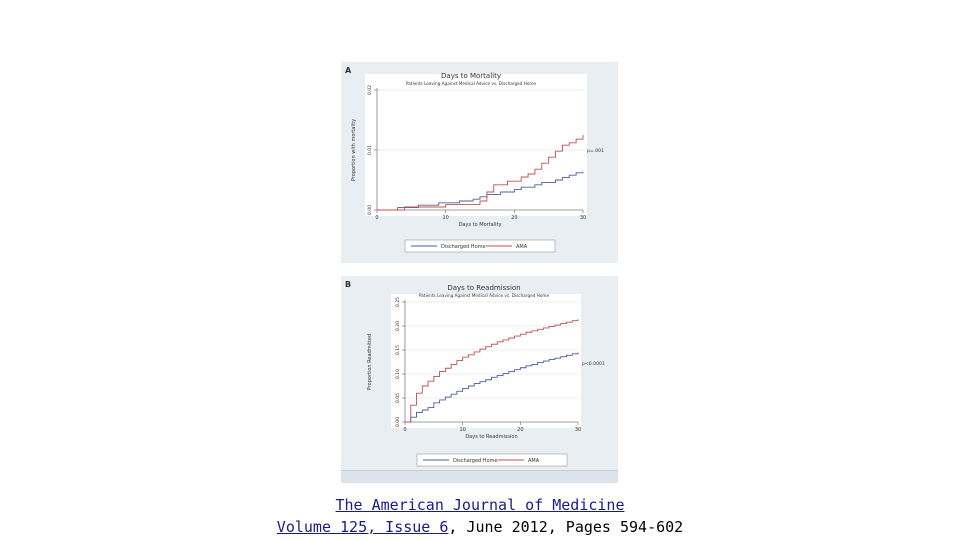 The height and width of the screenshot is (540, 960). Describe the element at coordinates (398, 398) in the screenshot. I see `y-tick-label: 0.05` at that location.